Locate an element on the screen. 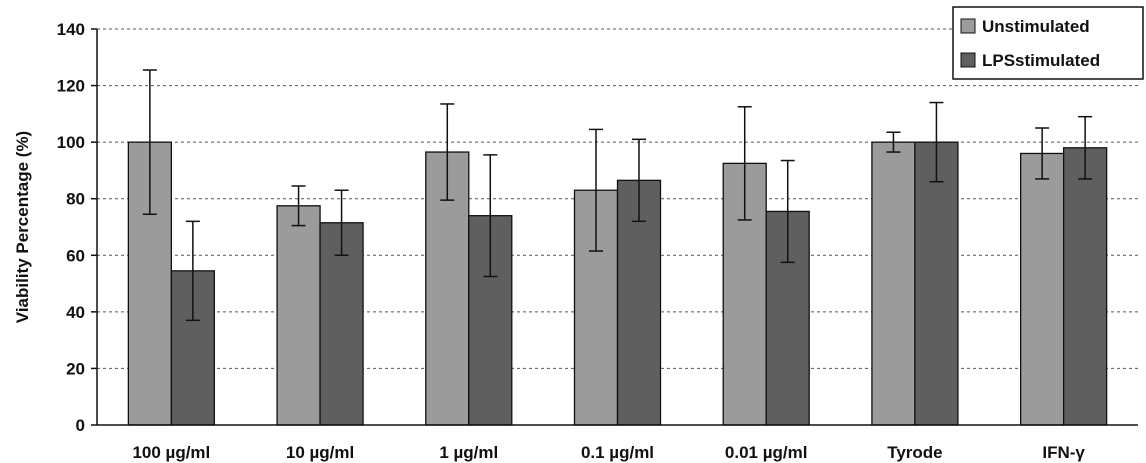 The height and width of the screenshot is (463, 1146). legend-label-lpsstimulated: LPSstimulated is located at coordinates (1041, 60).